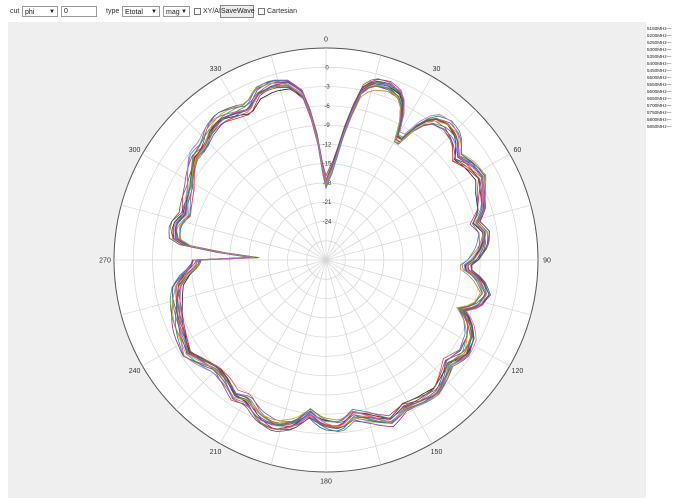 This screenshot has width=673, height=500. Describe the element at coordinates (327, 145) in the screenshot. I see `radial-tick-label: -12` at that location.